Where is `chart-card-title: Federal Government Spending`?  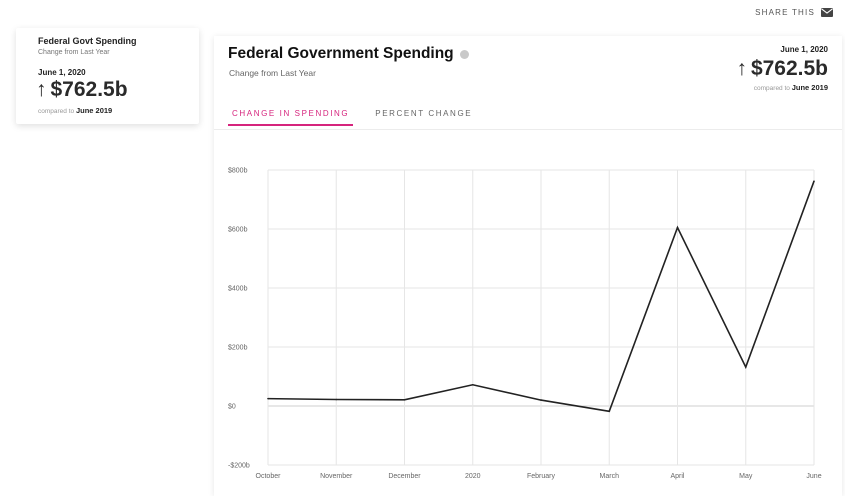 chart-card-title: Federal Government Spending is located at coordinates (348, 54).